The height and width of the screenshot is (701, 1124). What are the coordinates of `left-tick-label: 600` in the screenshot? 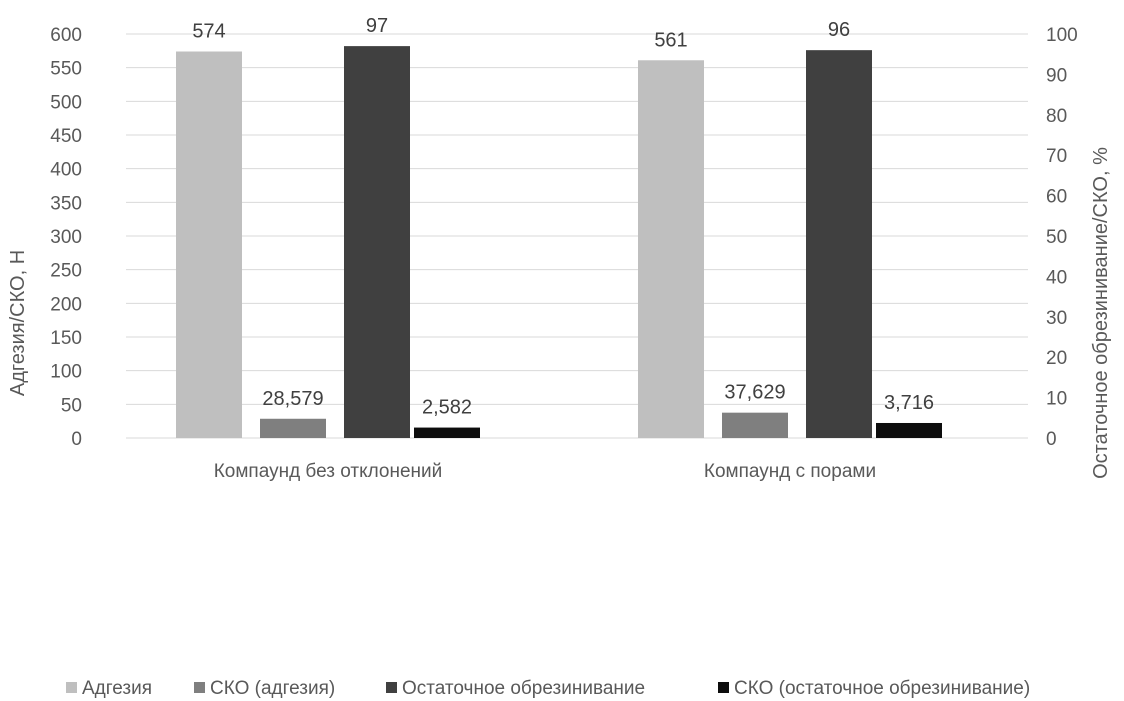 It's located at (66, 35).